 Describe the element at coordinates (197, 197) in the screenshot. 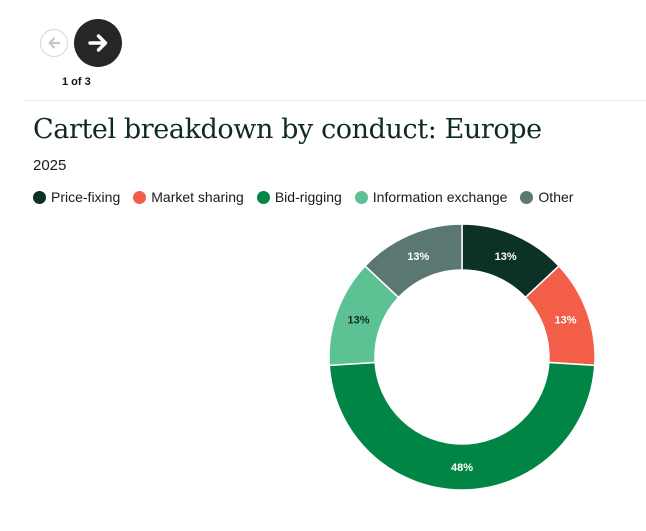

I see `legend-label: Market sharing` at that location.